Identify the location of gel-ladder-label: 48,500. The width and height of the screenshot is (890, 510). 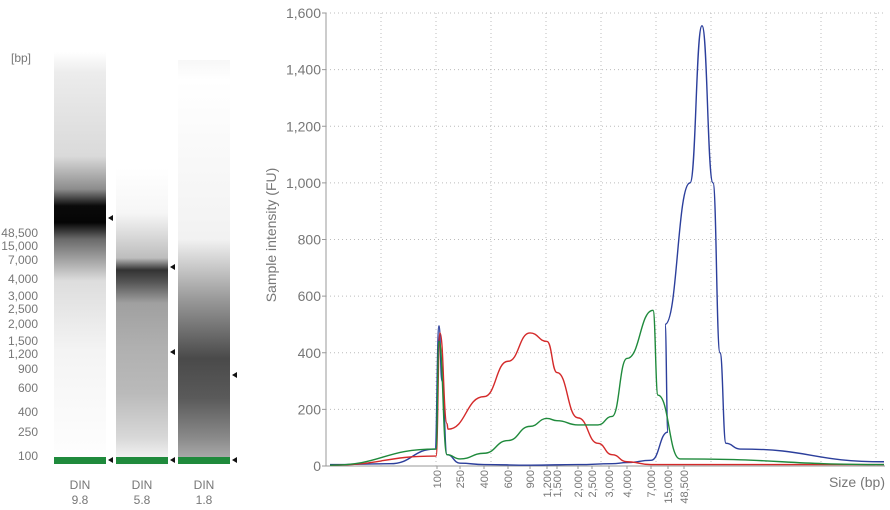
(19, 233).